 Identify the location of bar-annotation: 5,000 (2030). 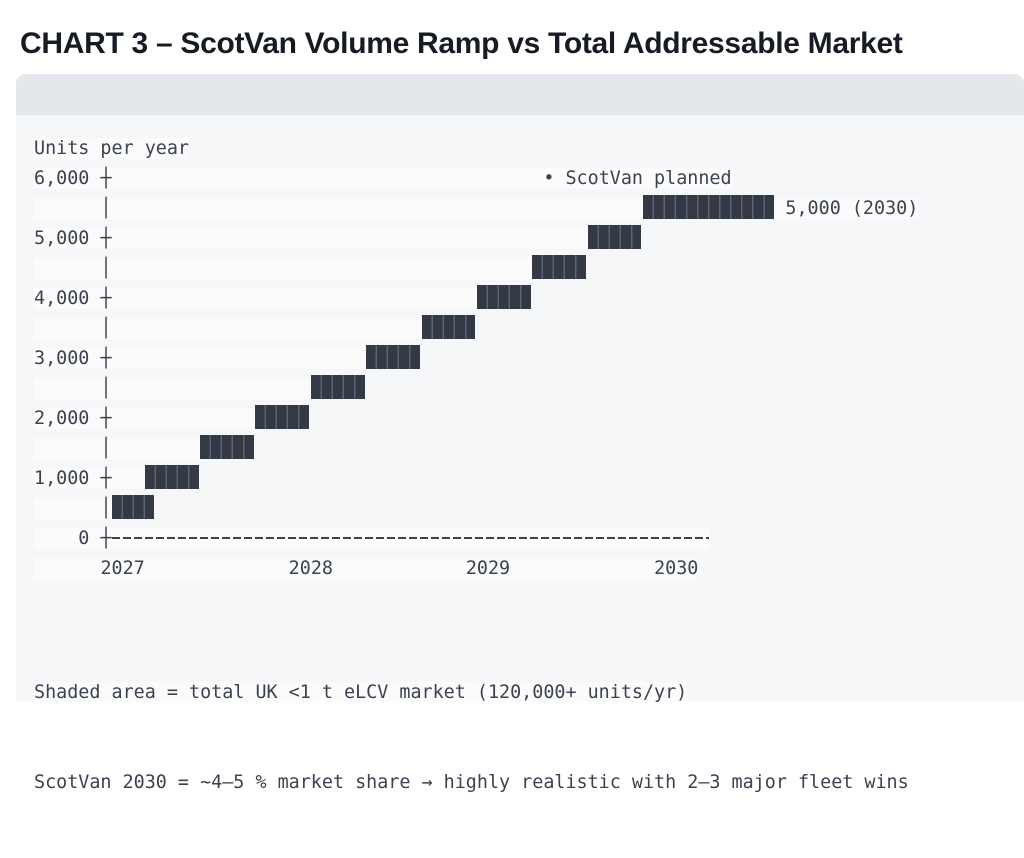
(846, 208).